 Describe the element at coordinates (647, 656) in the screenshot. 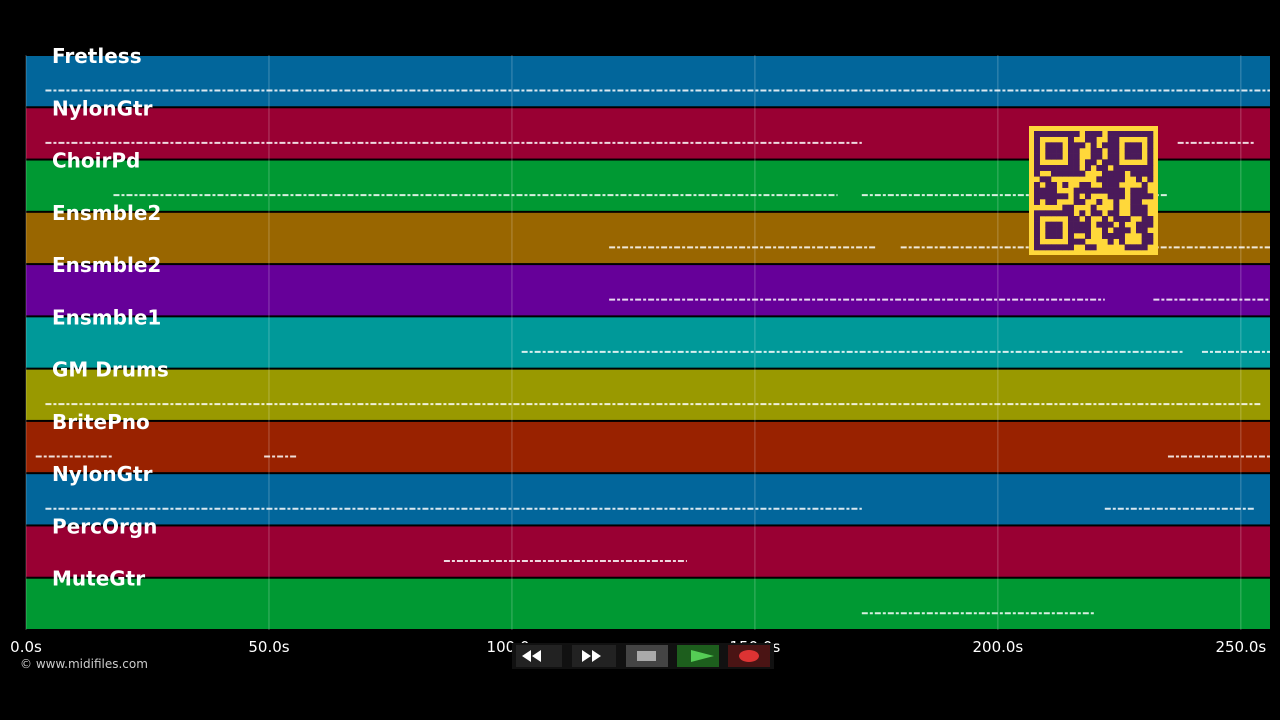

I see `stop-button` at that location.